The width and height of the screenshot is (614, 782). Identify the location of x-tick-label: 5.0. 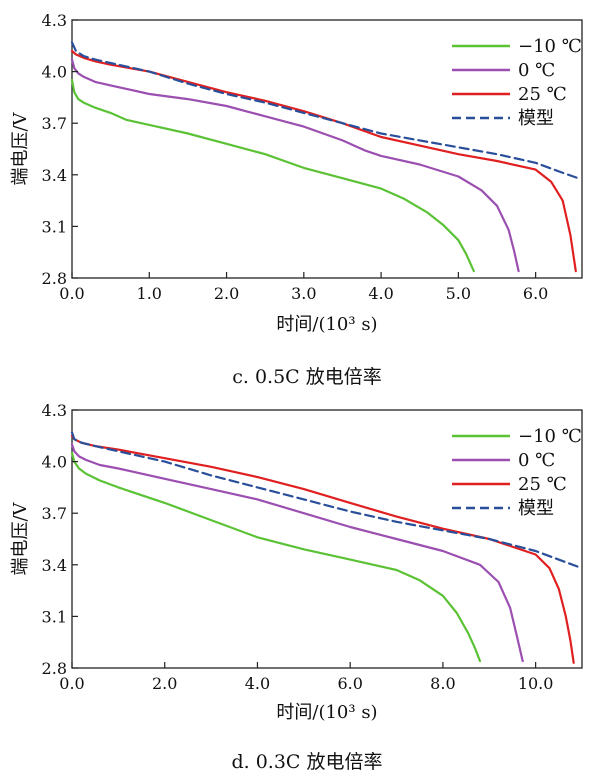
(458, 293).